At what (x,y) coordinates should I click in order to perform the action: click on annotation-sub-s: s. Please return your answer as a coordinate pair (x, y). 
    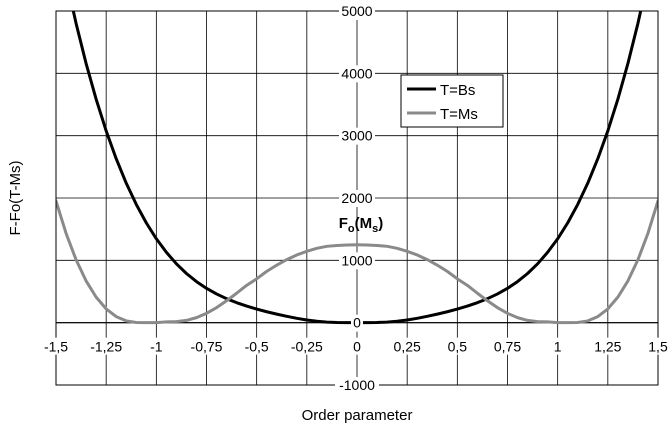
    Looking at the image, I should click on (375, 229).